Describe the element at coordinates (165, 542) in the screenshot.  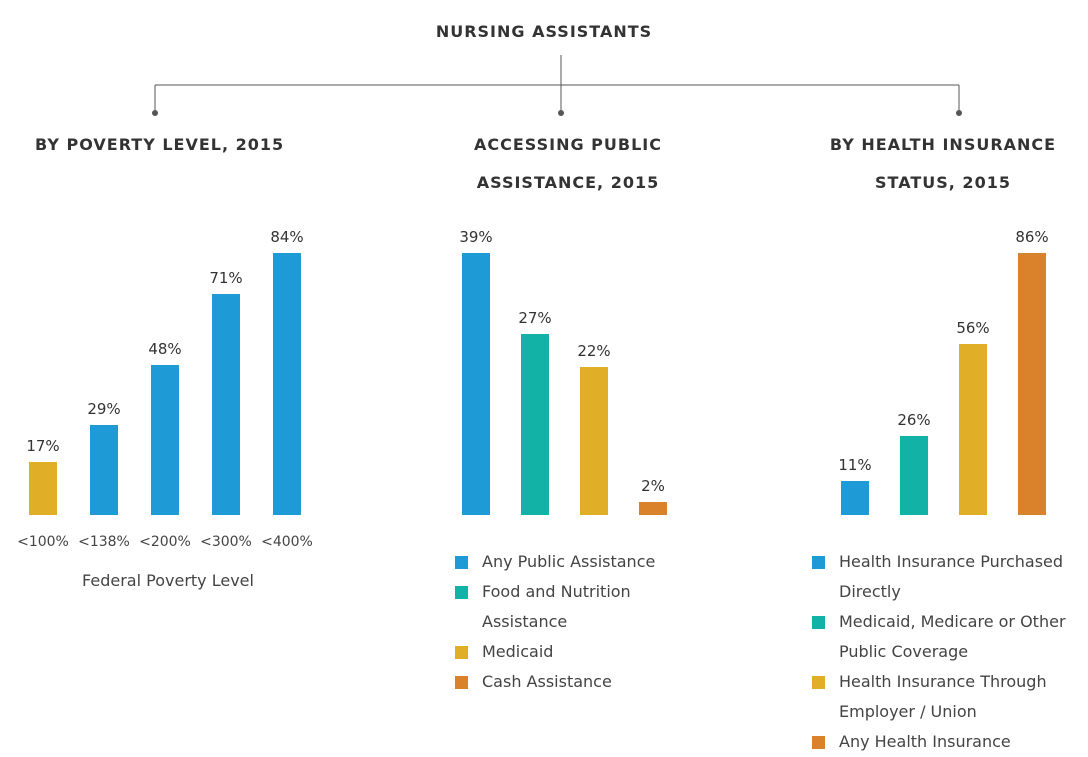
I see `x-tick-label: <200%` at that location.